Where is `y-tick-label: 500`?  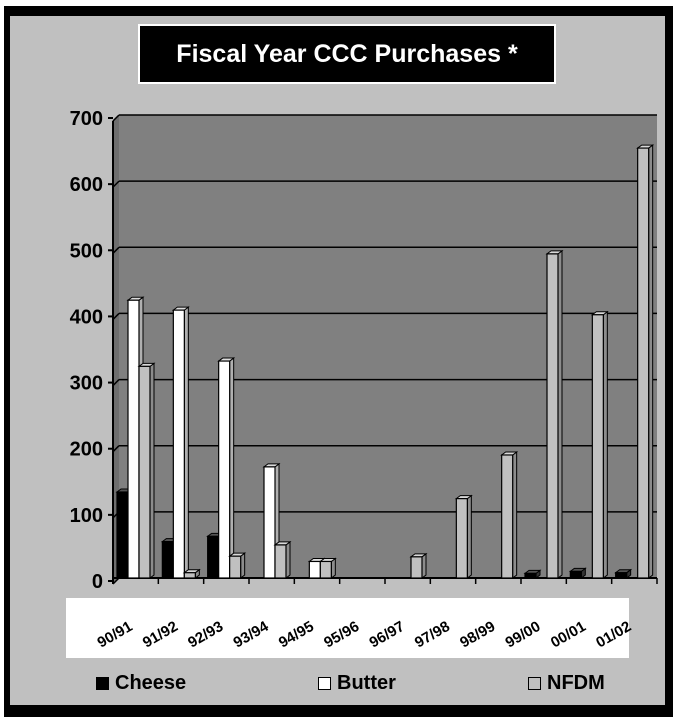 y-tick-label: 500 is located at coordinates (86, 251).